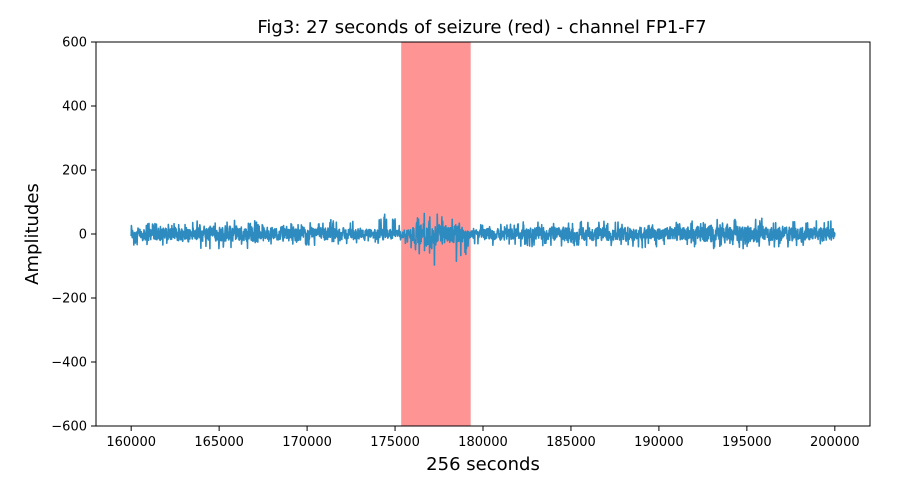 Image resolution: width=912 pixels, height=477 pixels. Describe the element at coordinates (32, 234) in the screenshot. I see `y-axis-title: Amplitudes` at that location.